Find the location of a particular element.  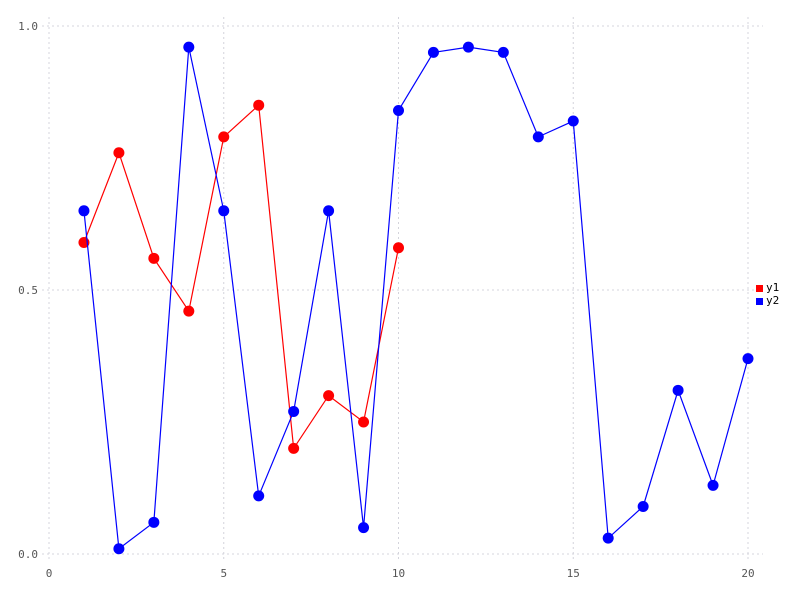

legend-label-y2: y2 is located at coordinates (773, 300).